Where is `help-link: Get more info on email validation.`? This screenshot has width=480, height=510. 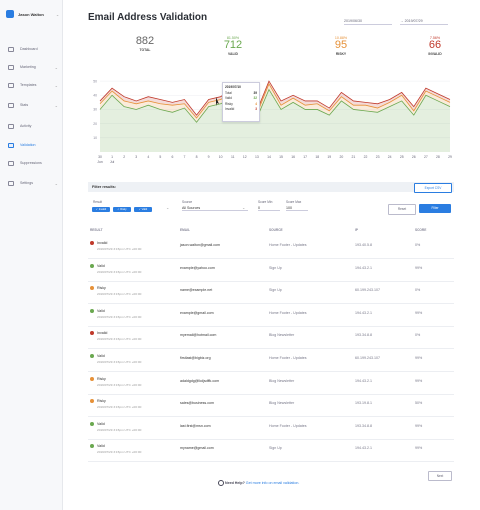 help-link: Get more info on email validation. is located at coordinates (272, 482).